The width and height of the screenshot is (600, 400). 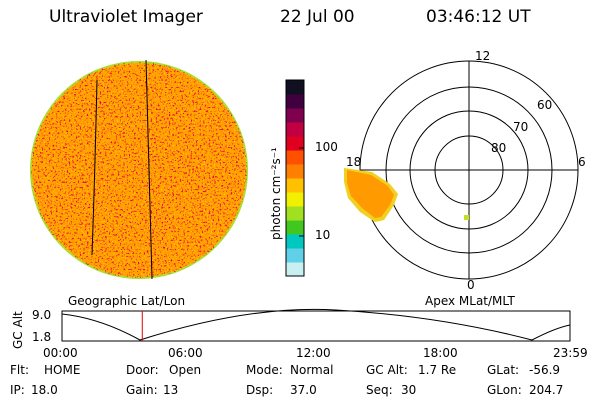 What do you see at coordinates (44, 390) in the screenshot?
I see `ip-value: 18.0` at bounding box center [44, 390].